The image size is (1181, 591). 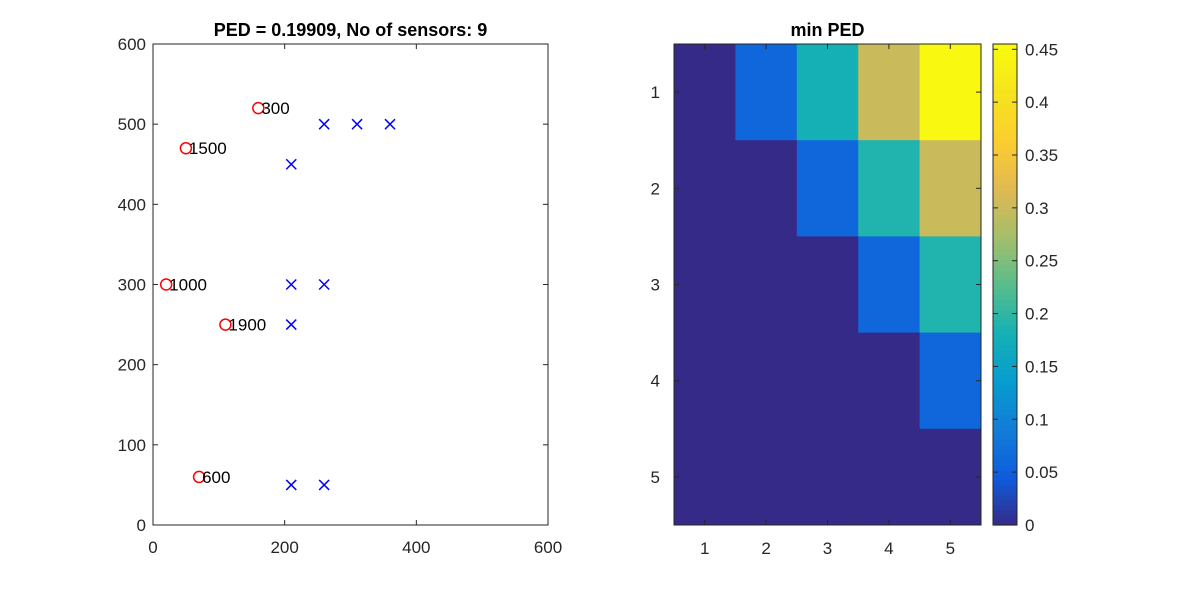 What do you see at coordinates (132, 285) in the screenshot?
I see `y-tick-label: 300` at bounding box center [132, 285].